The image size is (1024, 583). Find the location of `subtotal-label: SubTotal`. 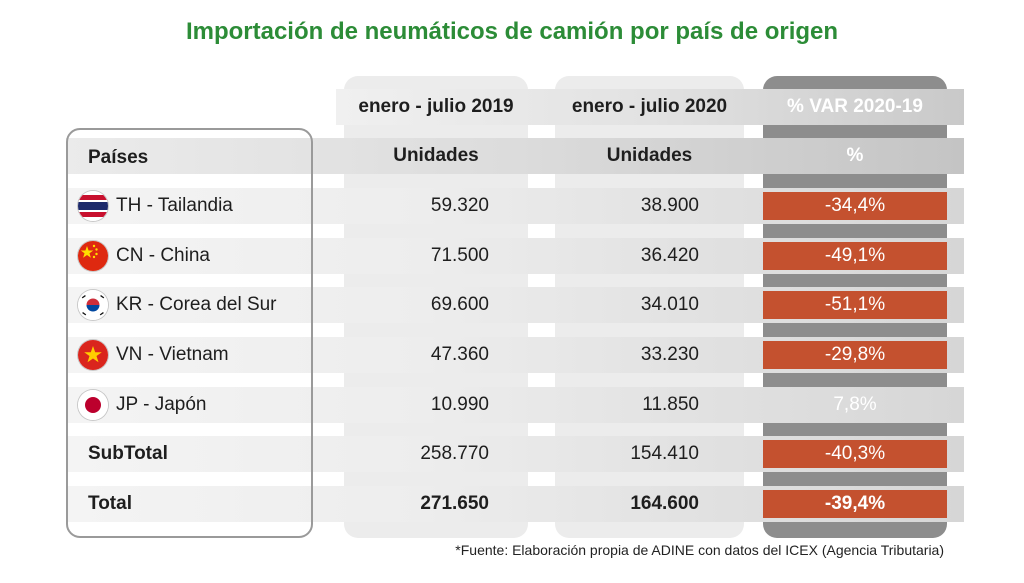

subtotal-label: SubTotal is located at coordinates (128, 453).